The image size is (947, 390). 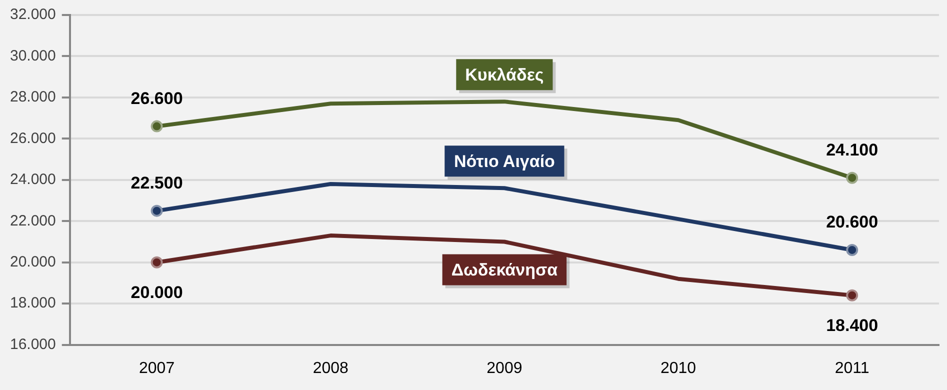 I want to click on series-label: Κυκλάδες, so click(x=504, y=74).